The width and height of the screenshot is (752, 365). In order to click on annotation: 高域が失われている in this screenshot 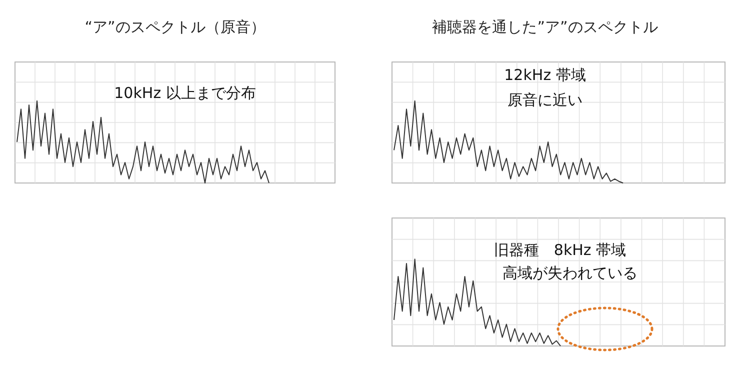, I will do `click(570, 273)`.